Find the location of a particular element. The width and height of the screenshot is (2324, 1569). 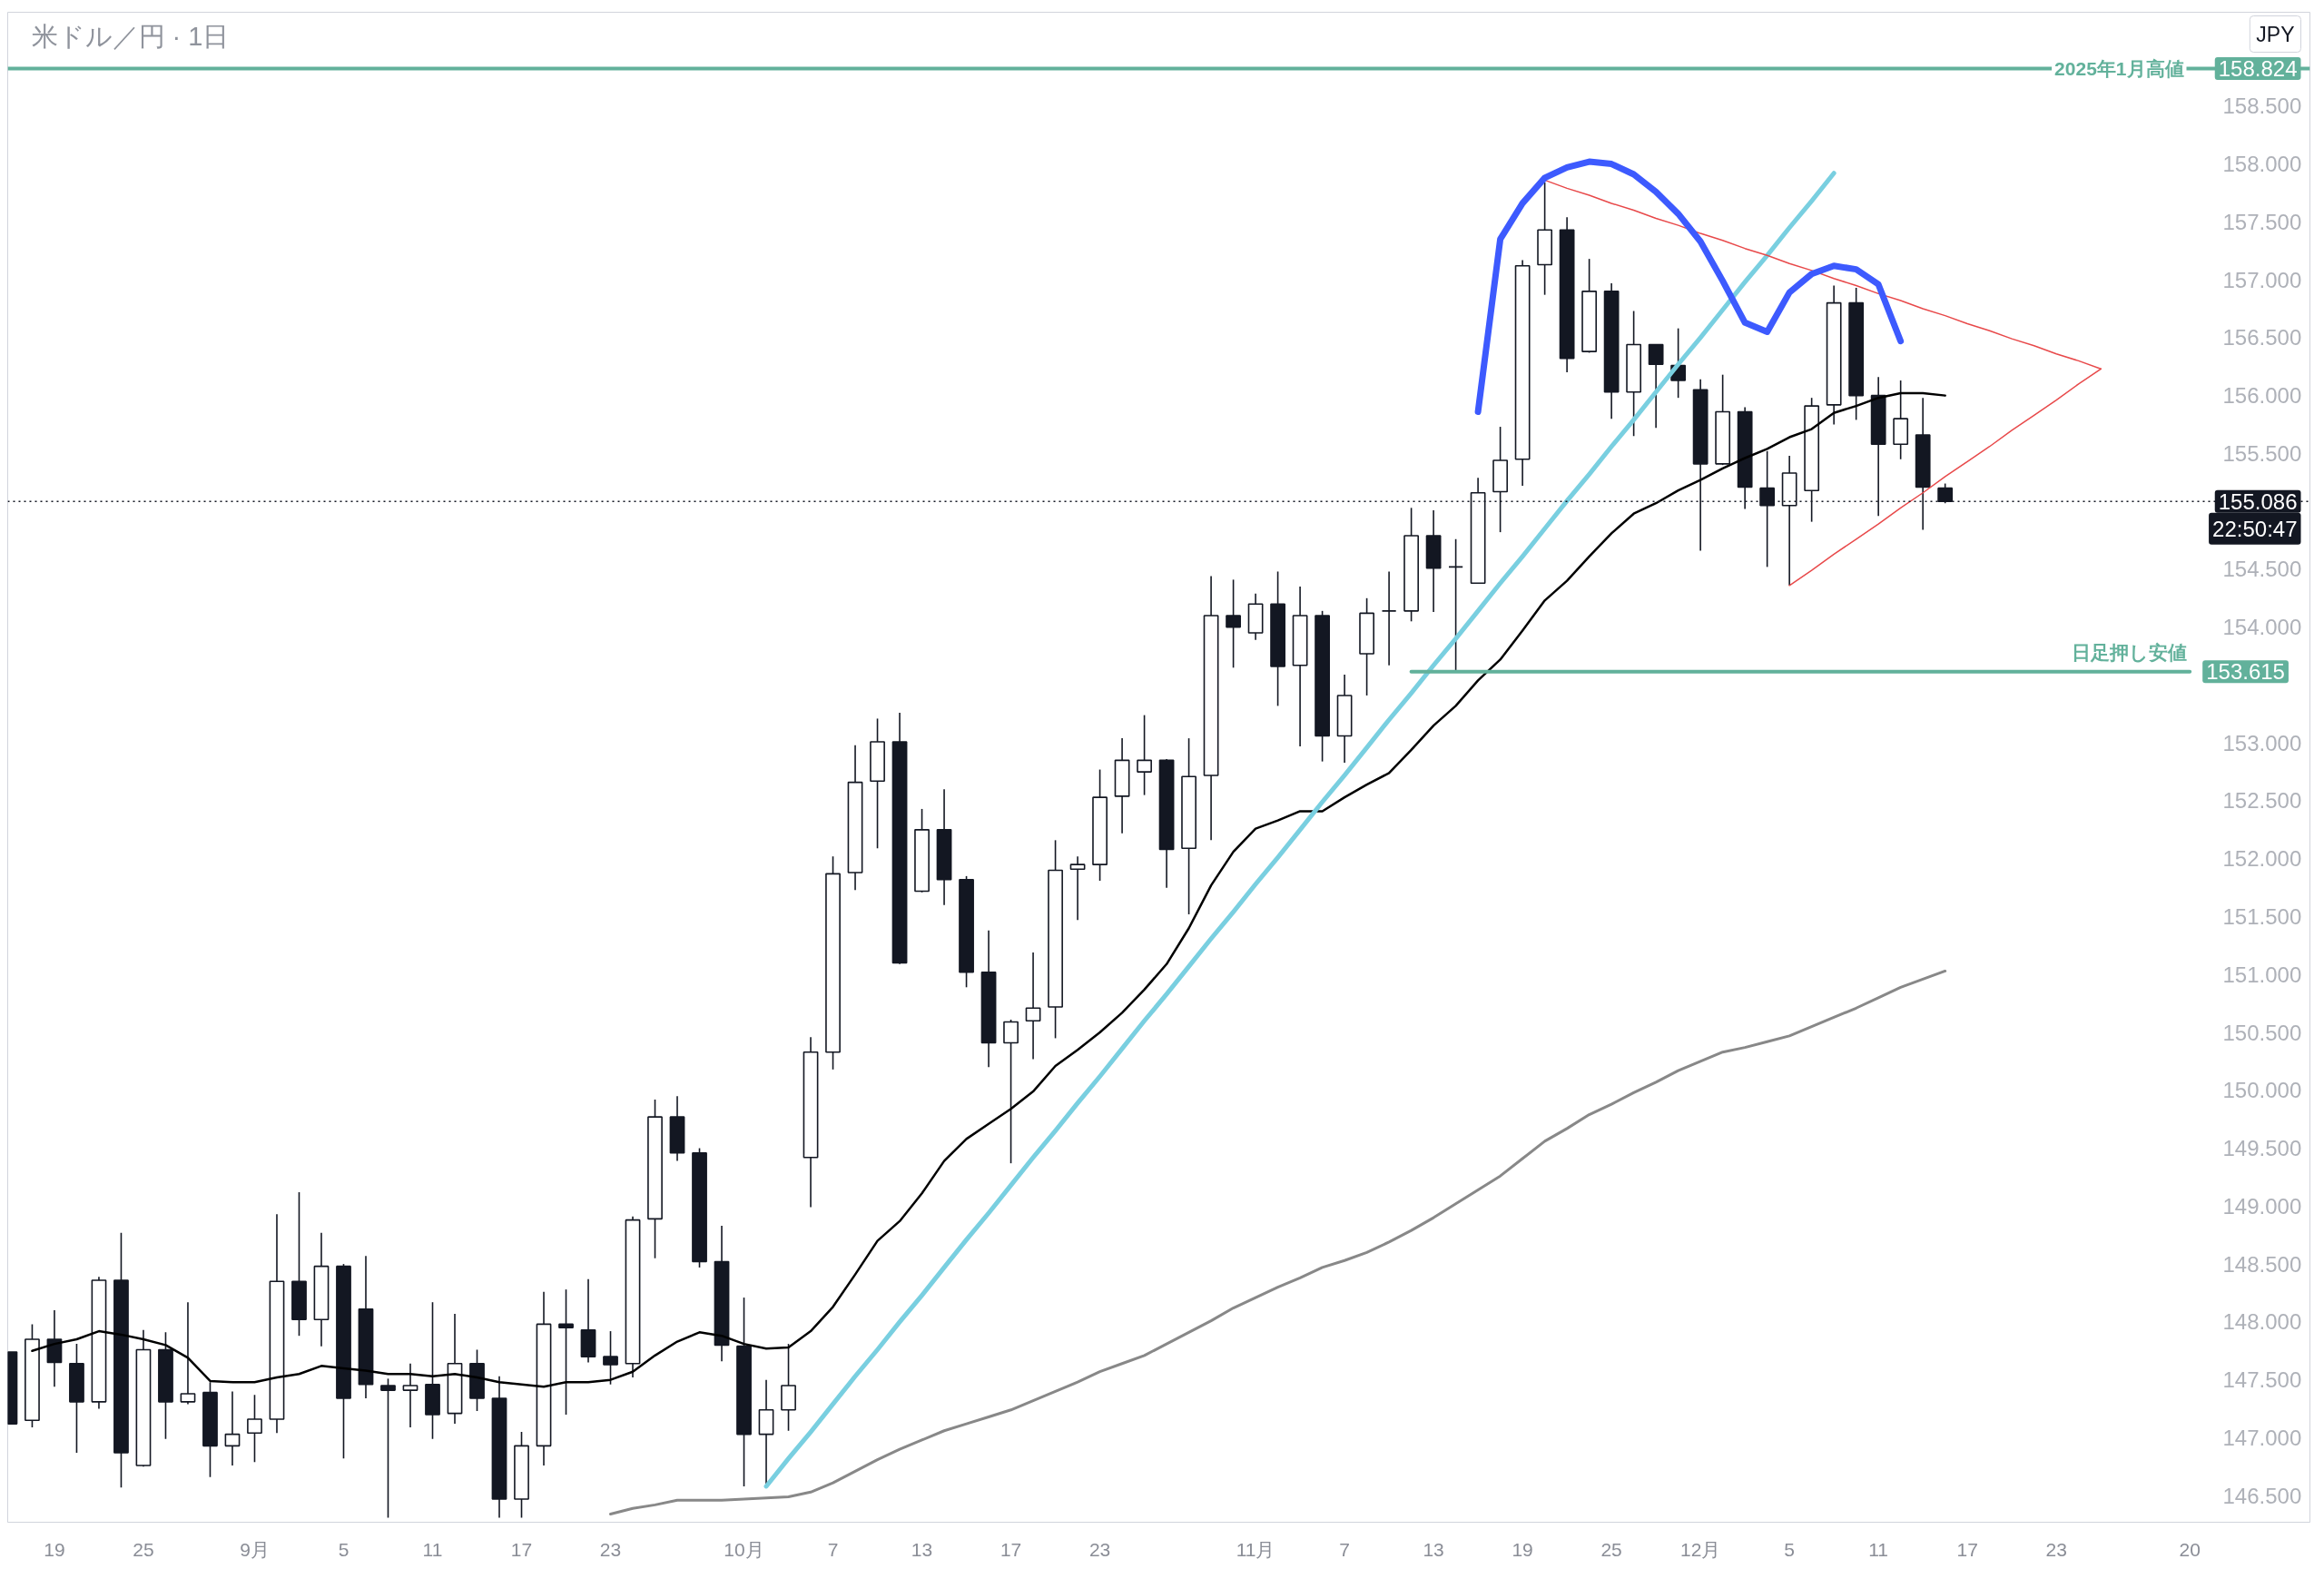

y-tick-label: 148.000 is located at coordinates (2262, 1322).